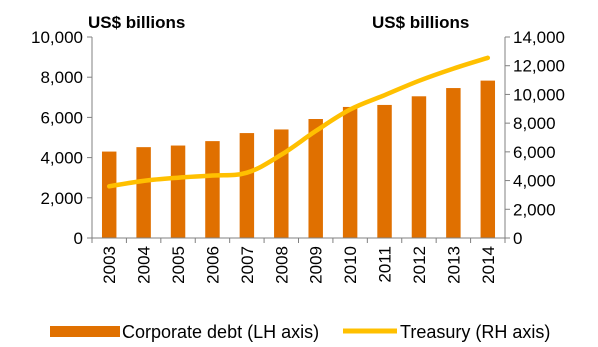 The image size is (598, 347). What do you see at coordinates (178, 265) in the screenshot?
I see `x-axis-tick-label: 2005` at bounding box center [178, 265].